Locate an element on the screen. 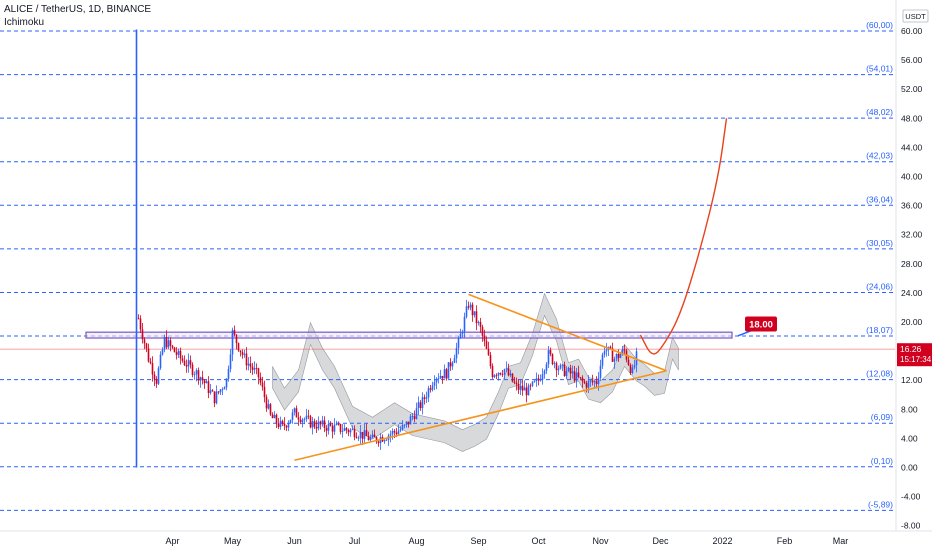 Image resolution: width=932 pixels, height=550 pixels. y-tick-label: 32.00 is located at coordinates (912, 235).